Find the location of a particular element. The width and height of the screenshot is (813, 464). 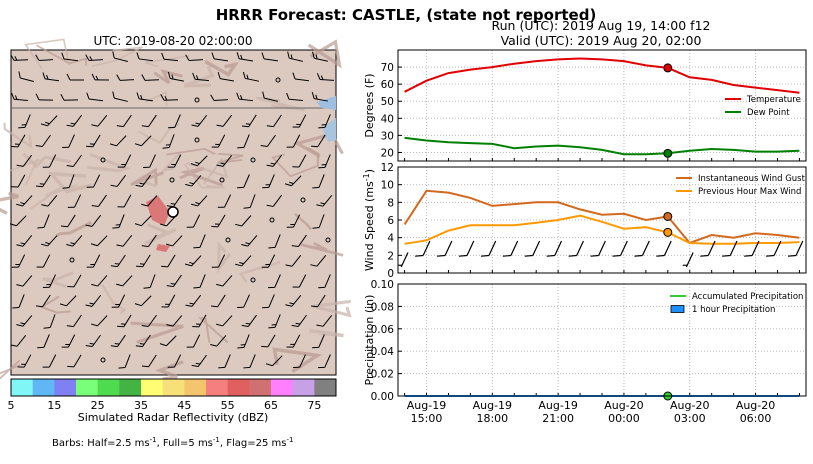

x-tick-label-time: 03:00 is located at coordinates (690, 418).